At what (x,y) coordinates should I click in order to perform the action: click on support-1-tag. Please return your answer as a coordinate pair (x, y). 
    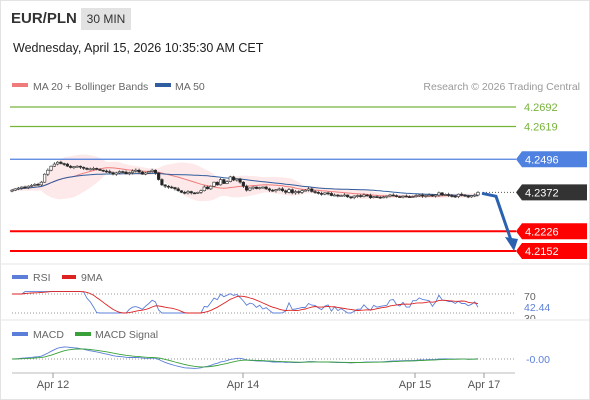
    Looking at the image, I should click on (551, 231).